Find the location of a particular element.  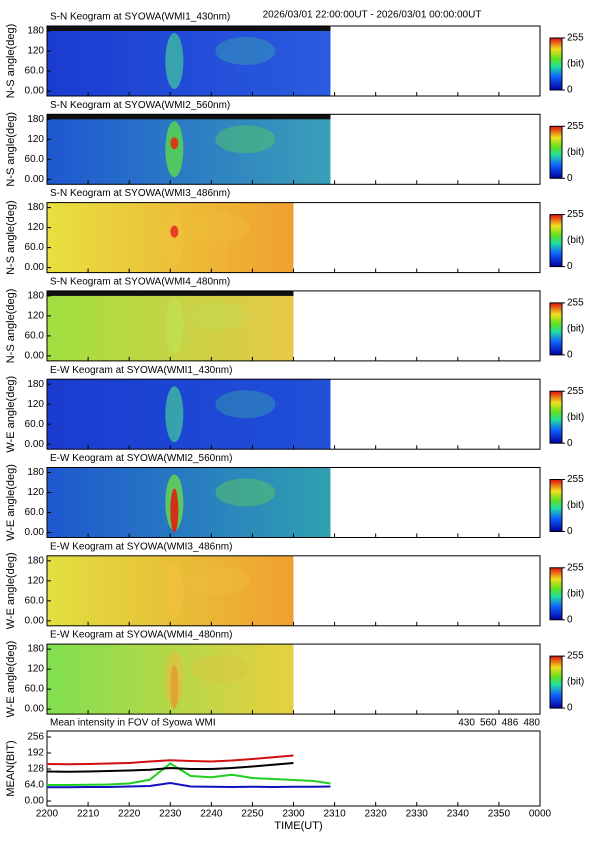

x-tick-label: 2340 is located at coordinates (458, 814).